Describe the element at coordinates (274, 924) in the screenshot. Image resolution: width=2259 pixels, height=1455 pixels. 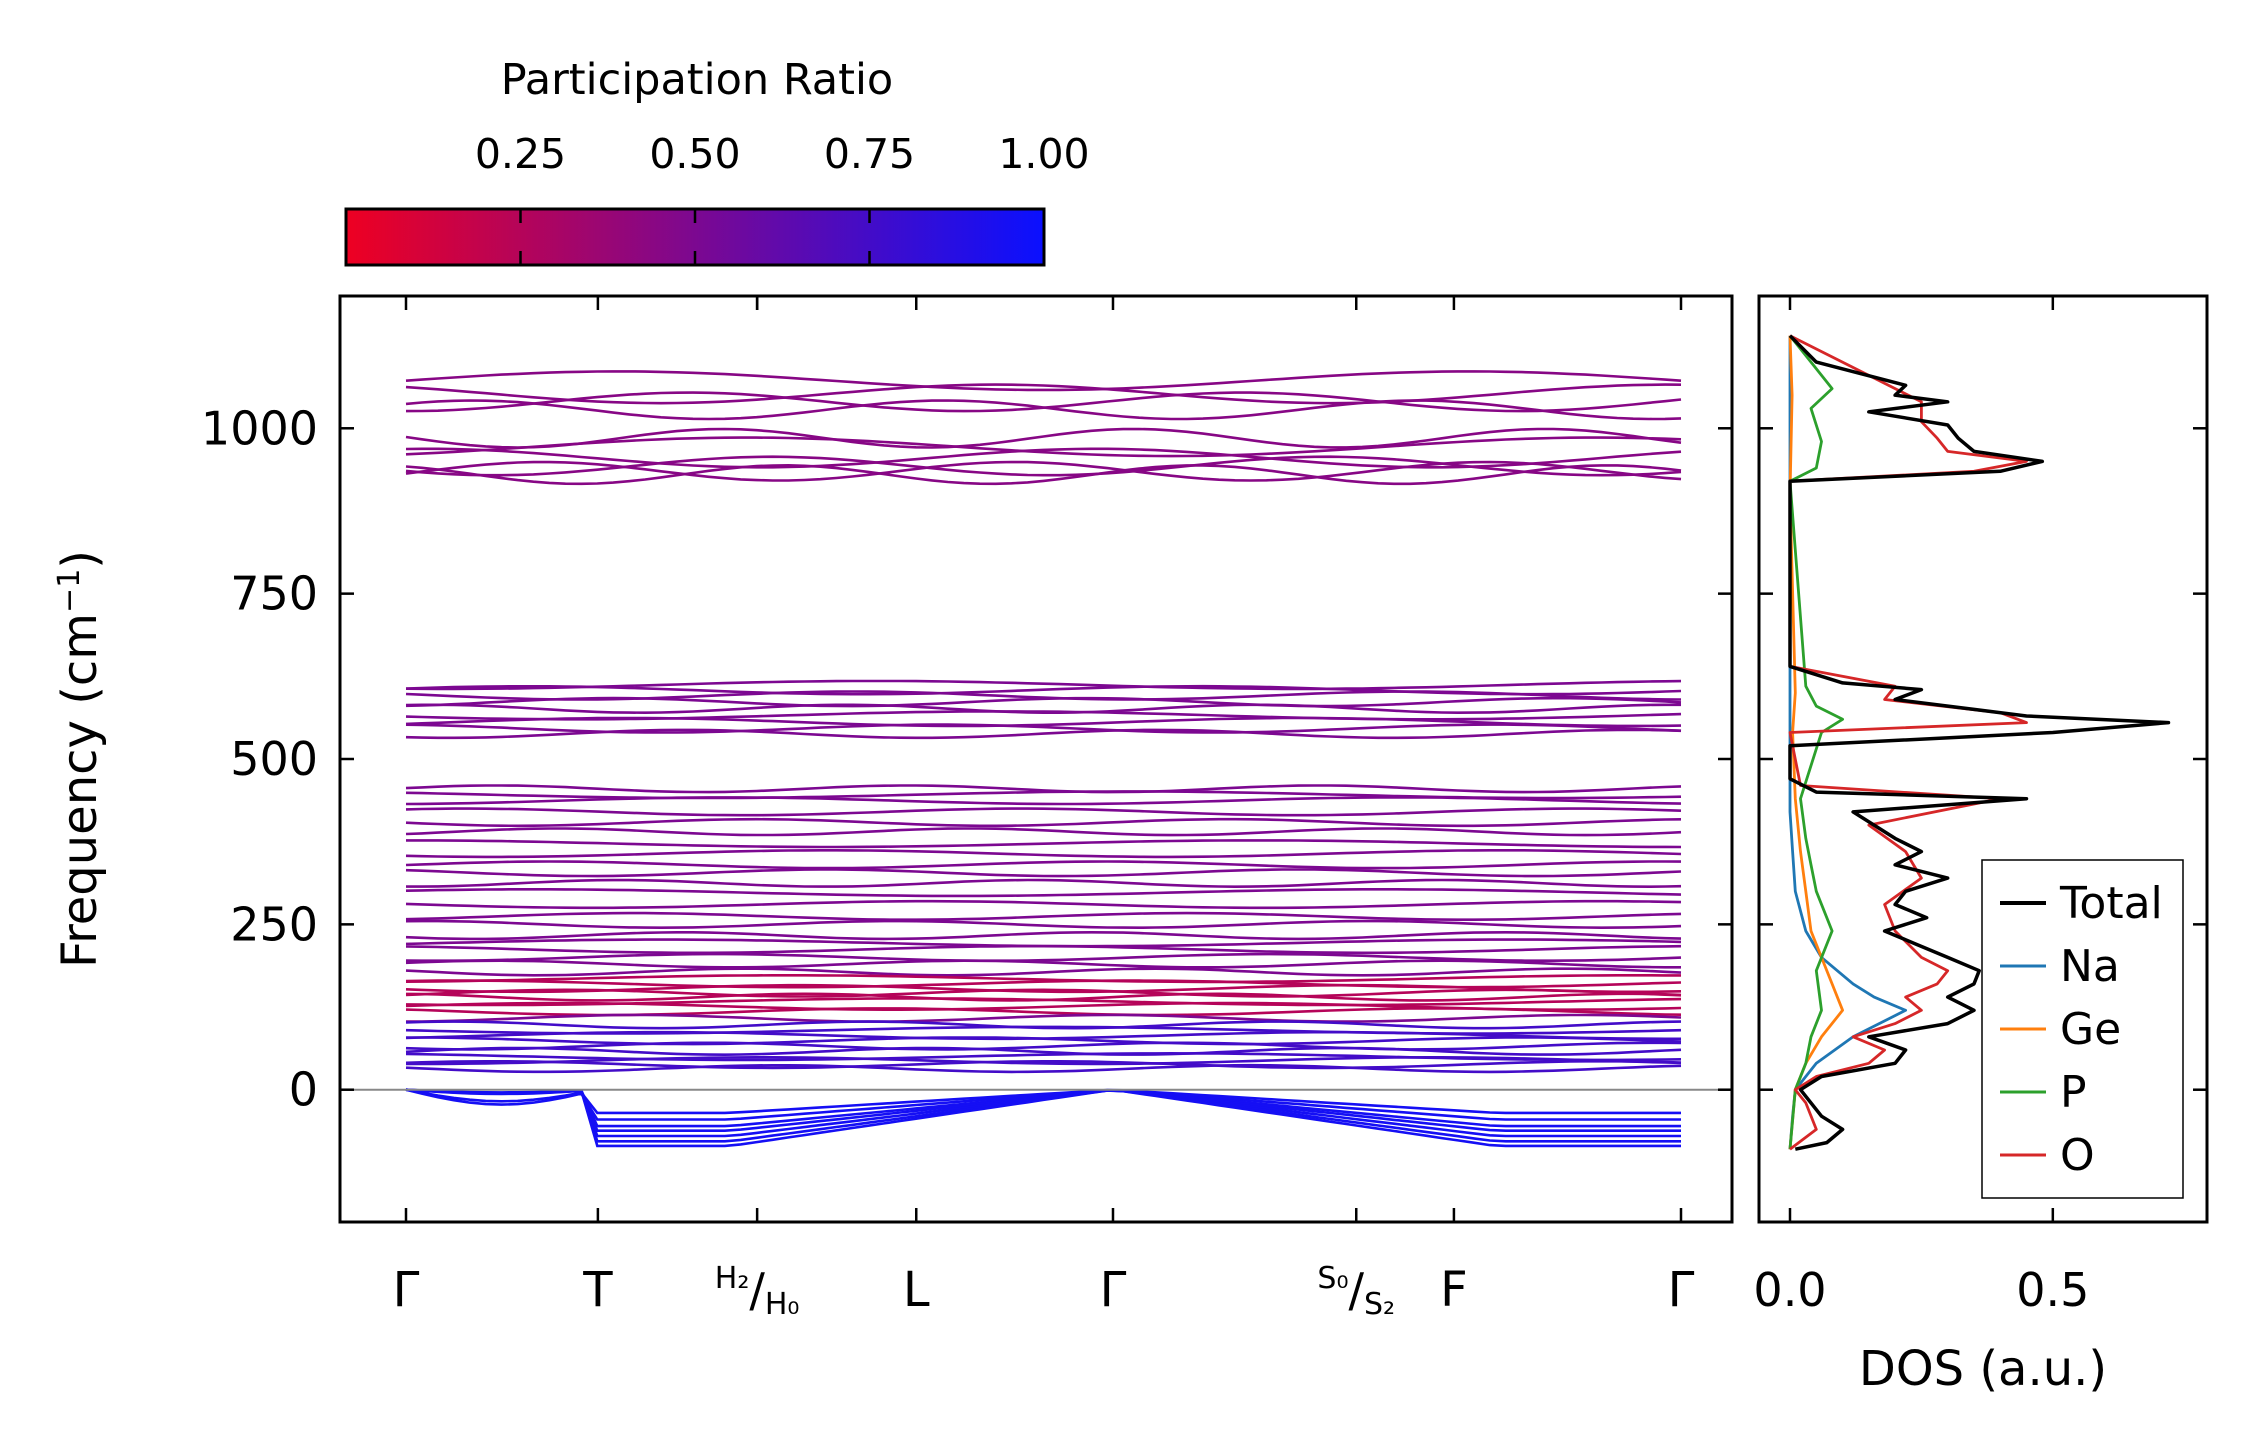
I see `y-tick-label: 250` at that location.